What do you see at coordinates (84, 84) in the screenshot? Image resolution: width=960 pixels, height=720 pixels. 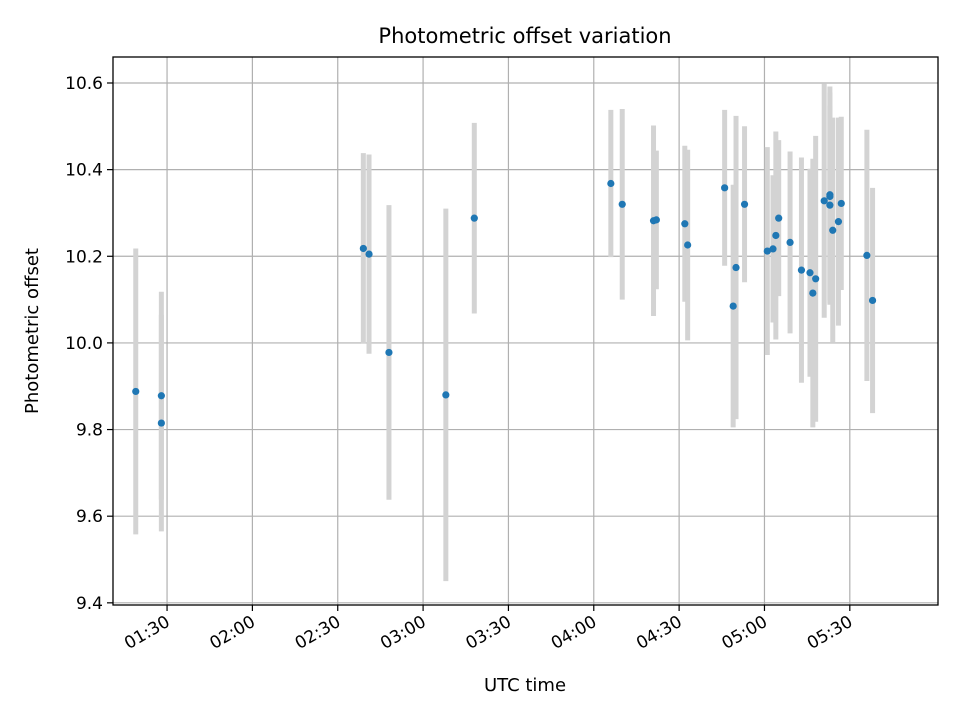 I see `y-tick-label: 10.6` at bounding box center [84, 84].